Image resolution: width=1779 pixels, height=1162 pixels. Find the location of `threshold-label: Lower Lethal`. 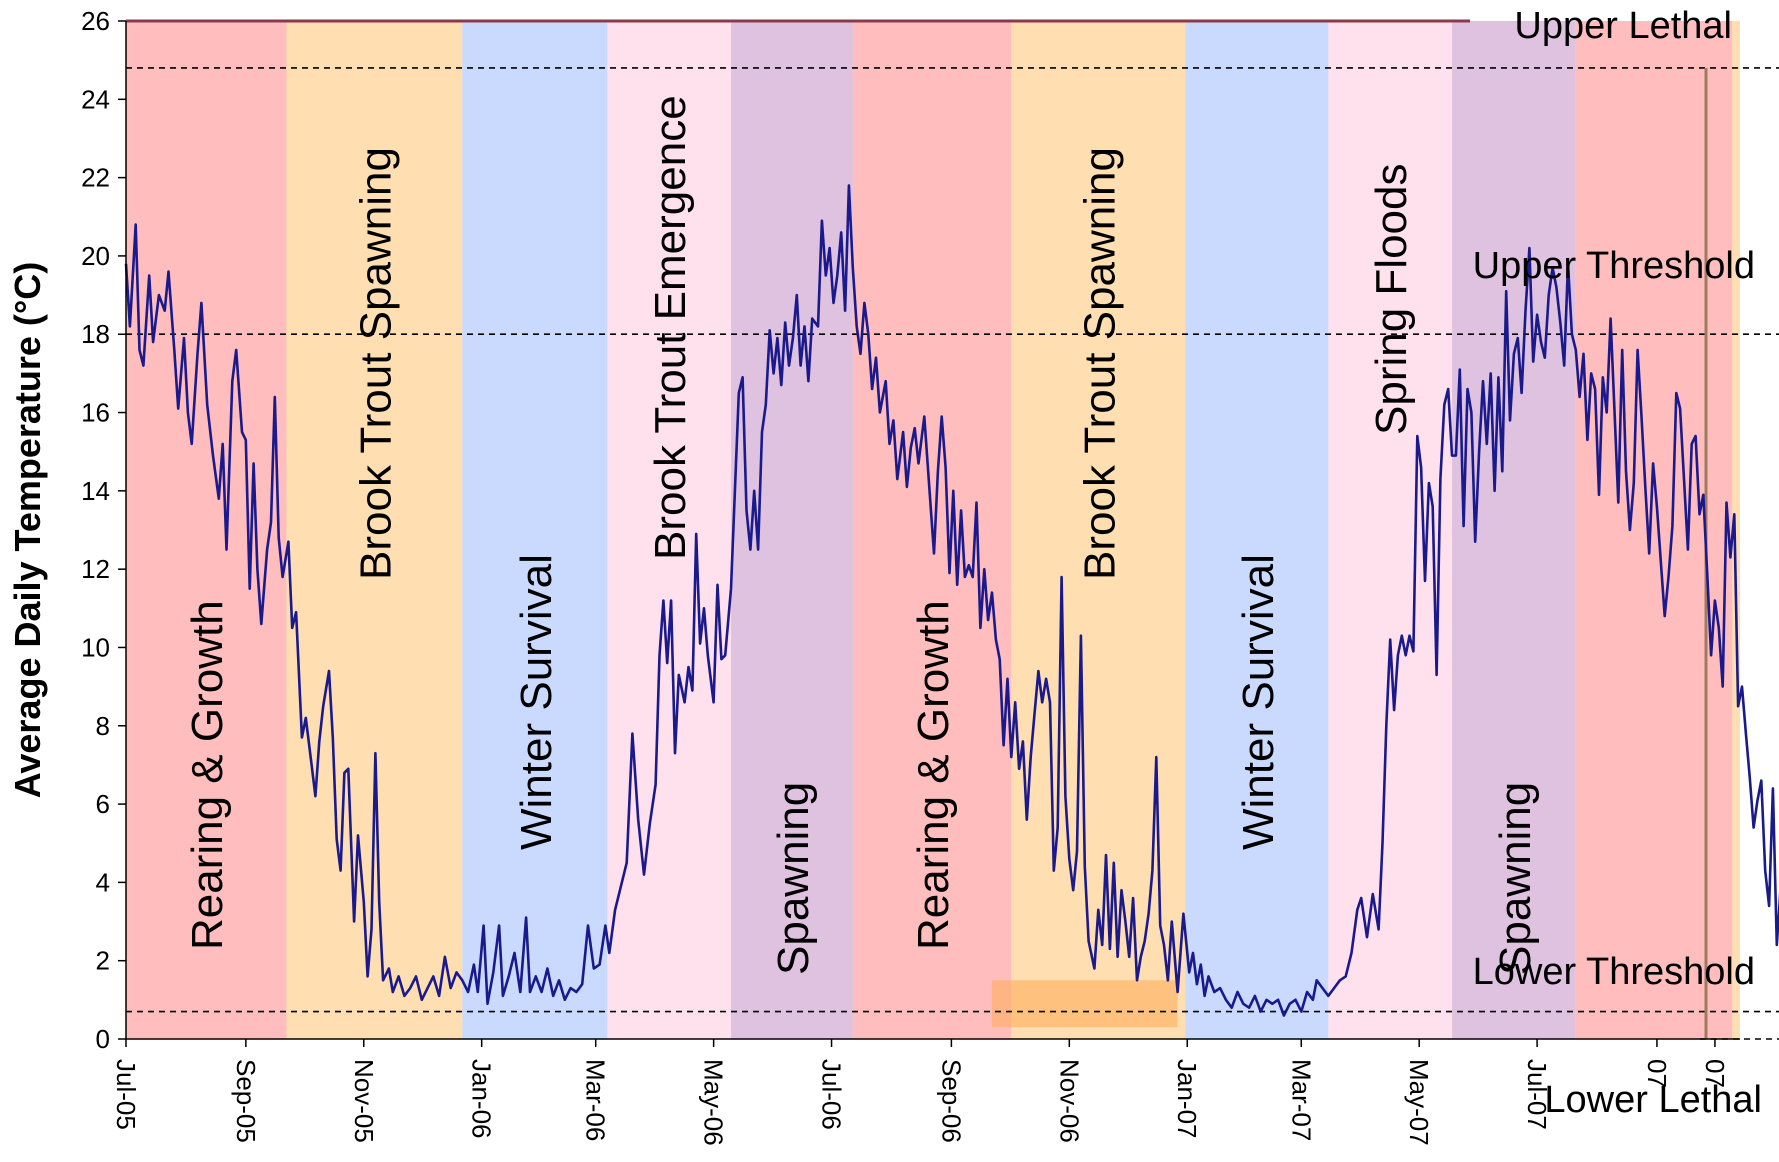

threshold-label: Lower Lethal is located at coordinates (1653, 1100).